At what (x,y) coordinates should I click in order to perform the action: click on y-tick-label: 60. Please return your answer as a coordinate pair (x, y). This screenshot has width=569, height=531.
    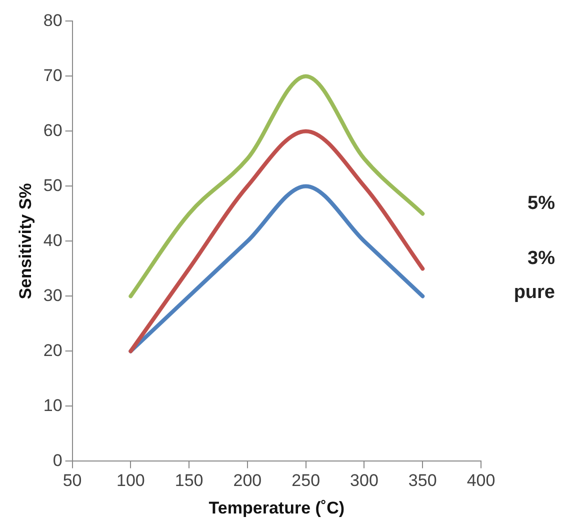
    Looking at the image, I should click on (52, 130).